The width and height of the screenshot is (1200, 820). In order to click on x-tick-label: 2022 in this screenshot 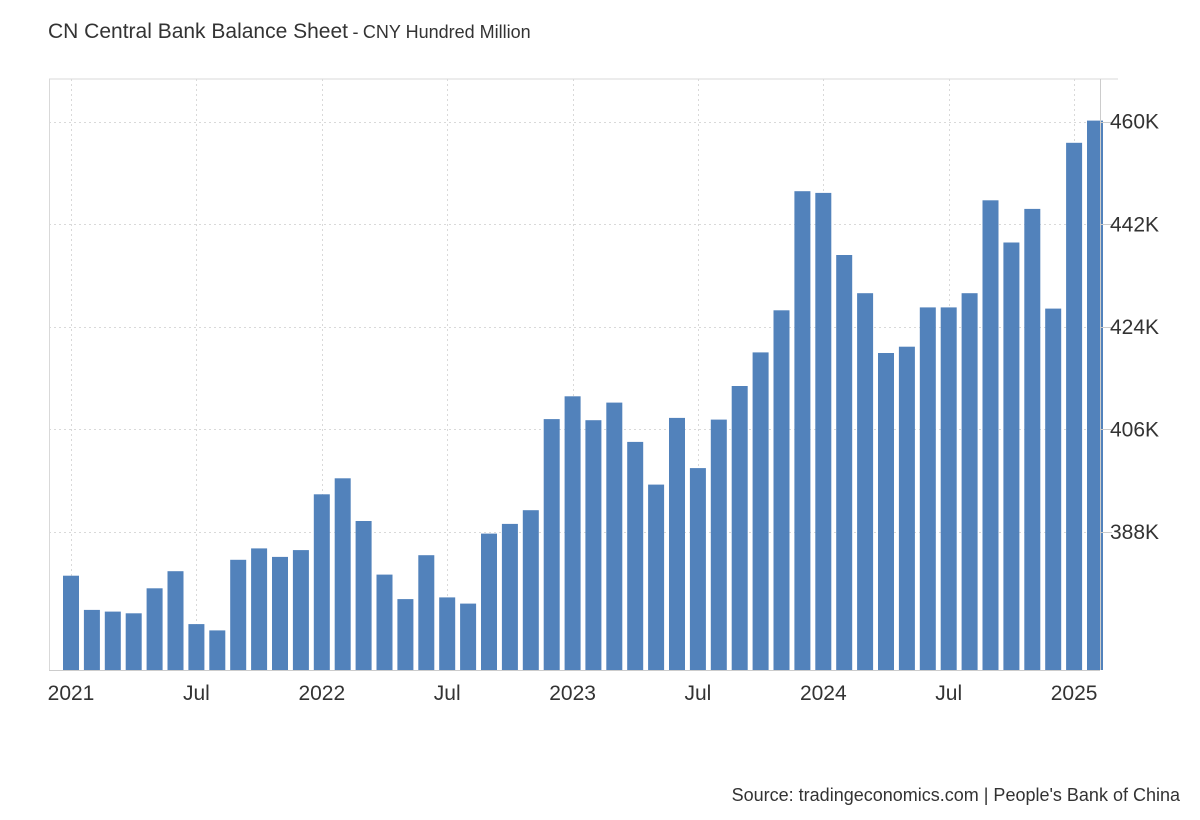, I will do `click(321, 693)`.